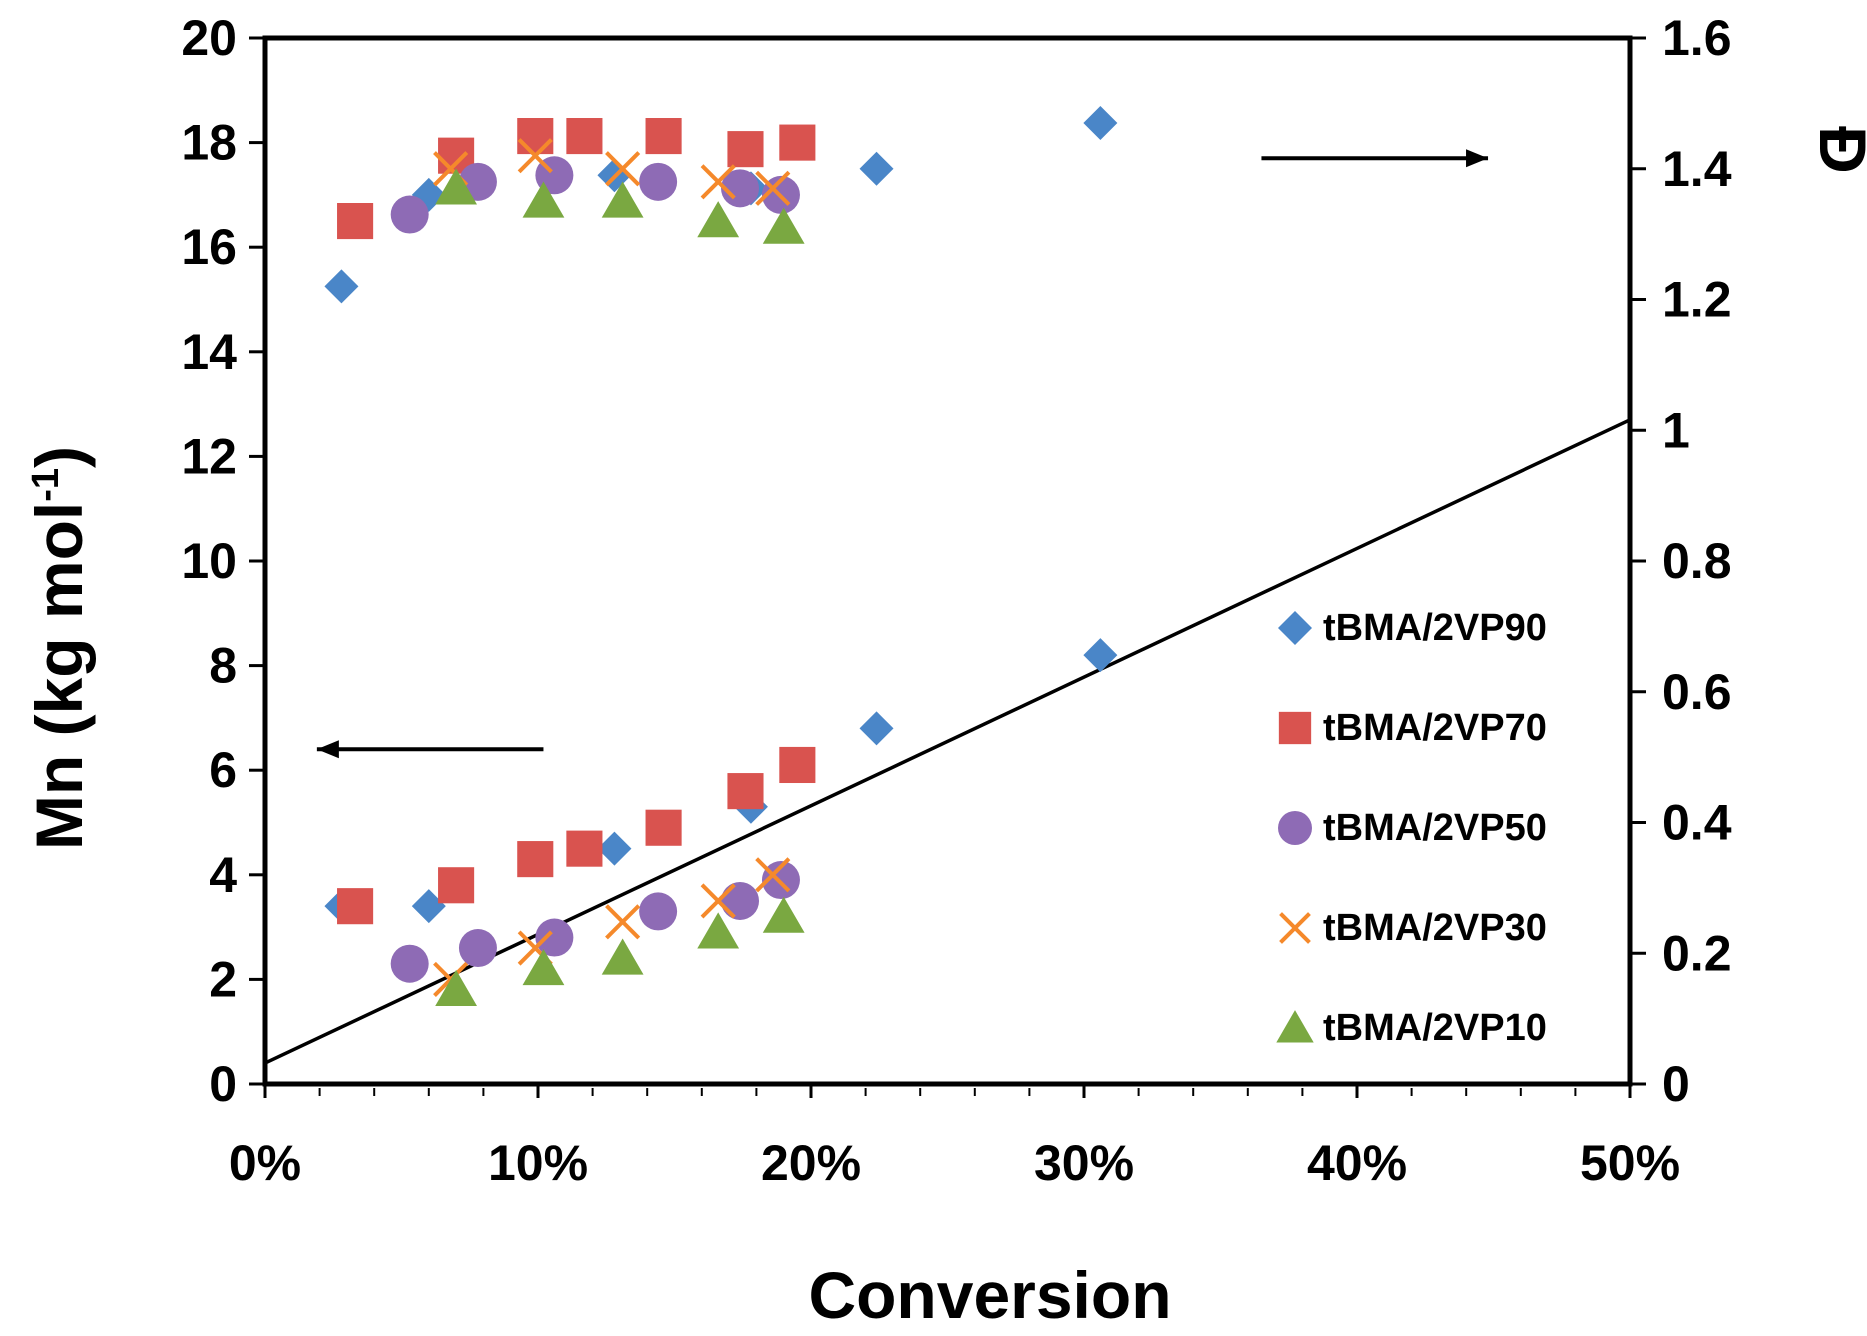 The image size is (1867, 1336). What do you see at coordinates (1357, 1163) in the screenshot?
I see `x-tick-label: 40%` at bounding box center [1357, 1163].